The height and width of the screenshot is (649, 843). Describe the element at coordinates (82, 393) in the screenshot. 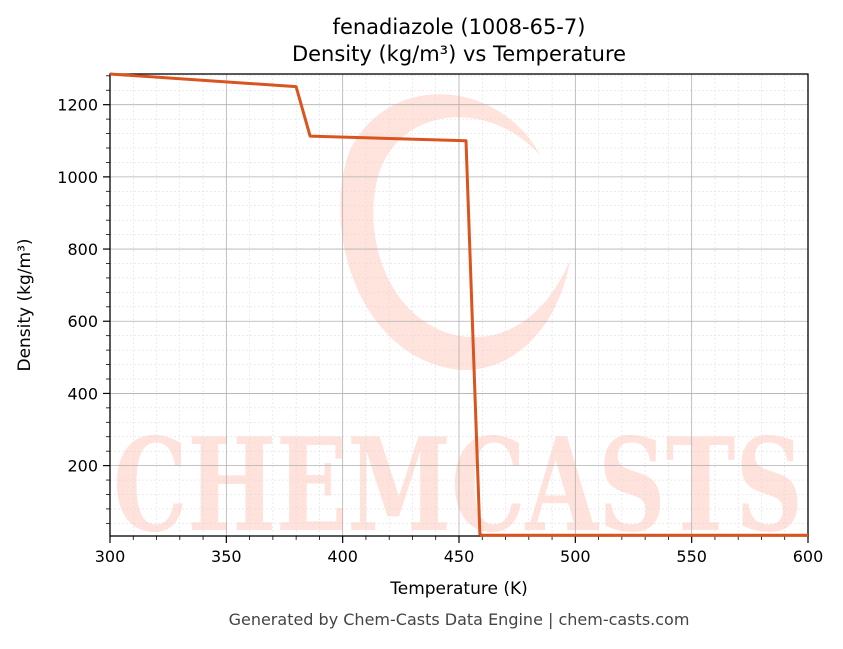

I see `y-tick-label: 400` at that location.